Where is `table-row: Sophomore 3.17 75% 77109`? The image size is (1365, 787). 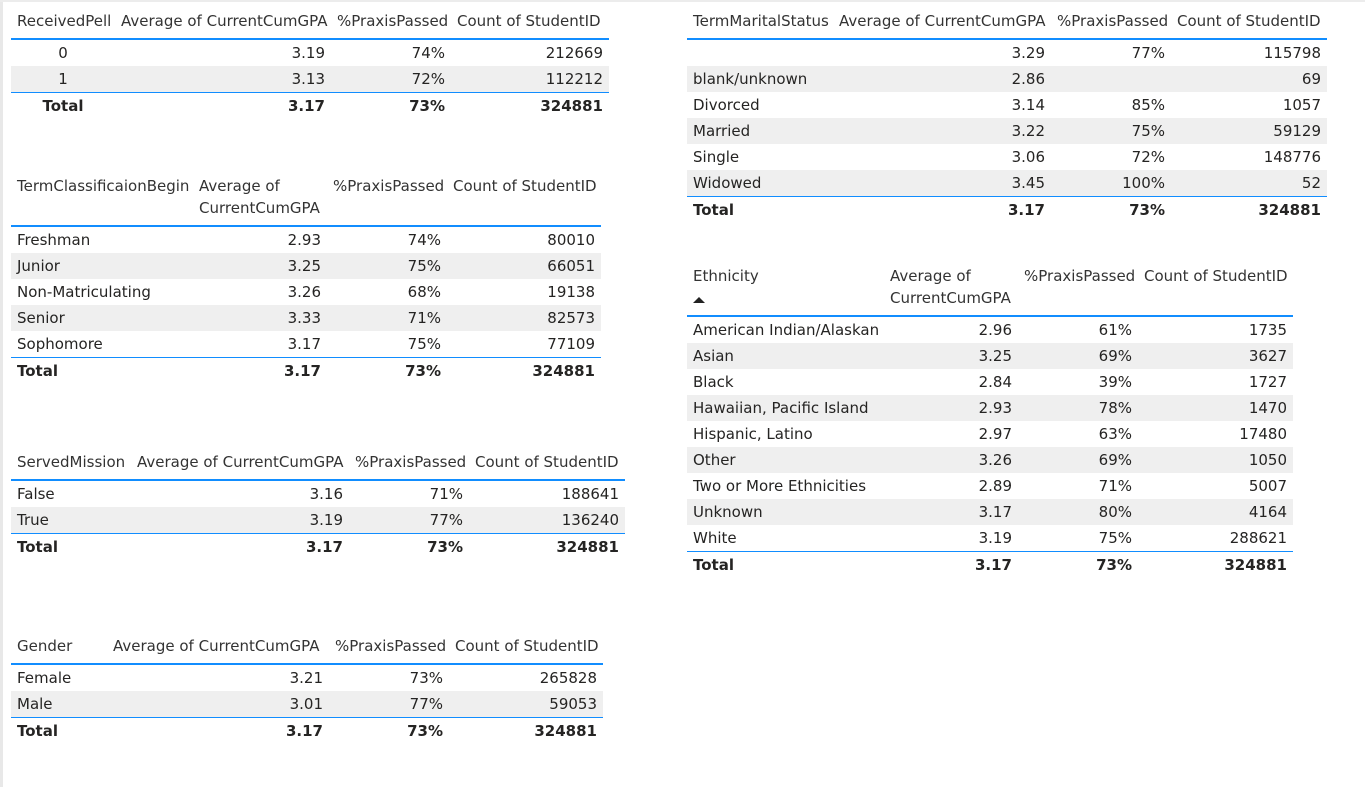
table-row: Sophomore 3.17 75% 77109 is located at coordinates (306, 344).